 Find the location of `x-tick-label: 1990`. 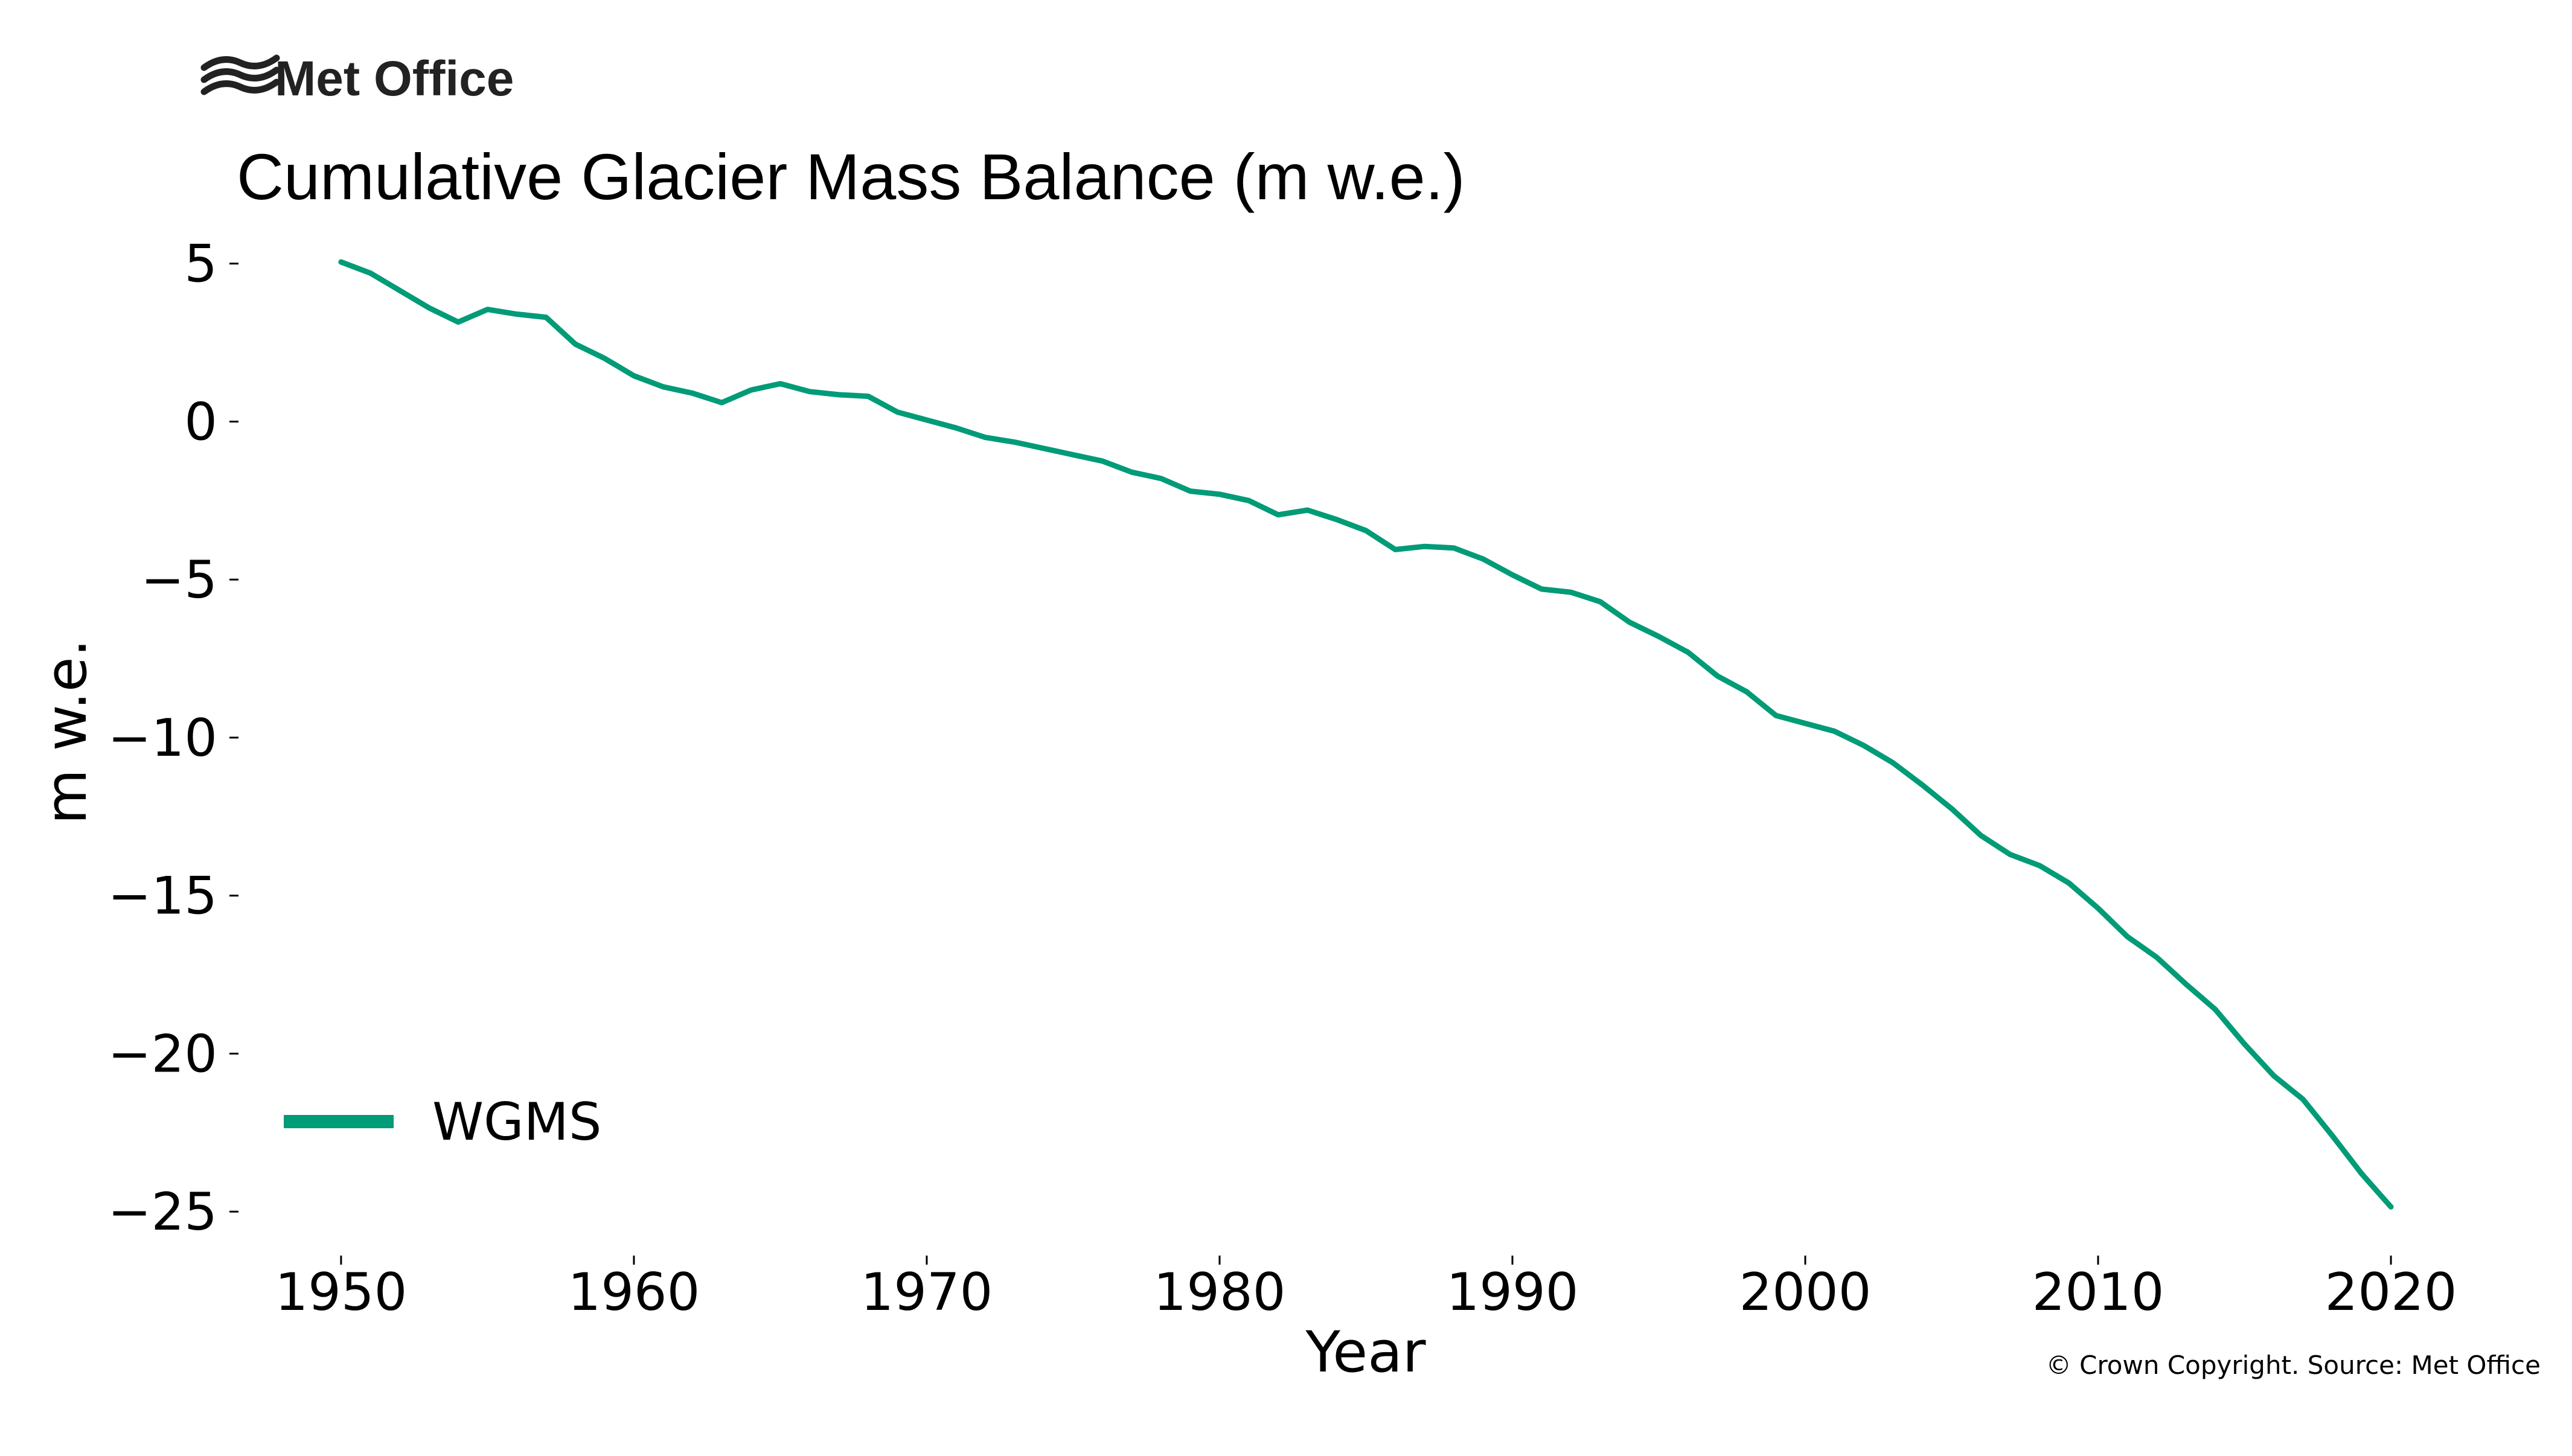

x-tick-label: 1990 is located at coordinates (1513, 1293).